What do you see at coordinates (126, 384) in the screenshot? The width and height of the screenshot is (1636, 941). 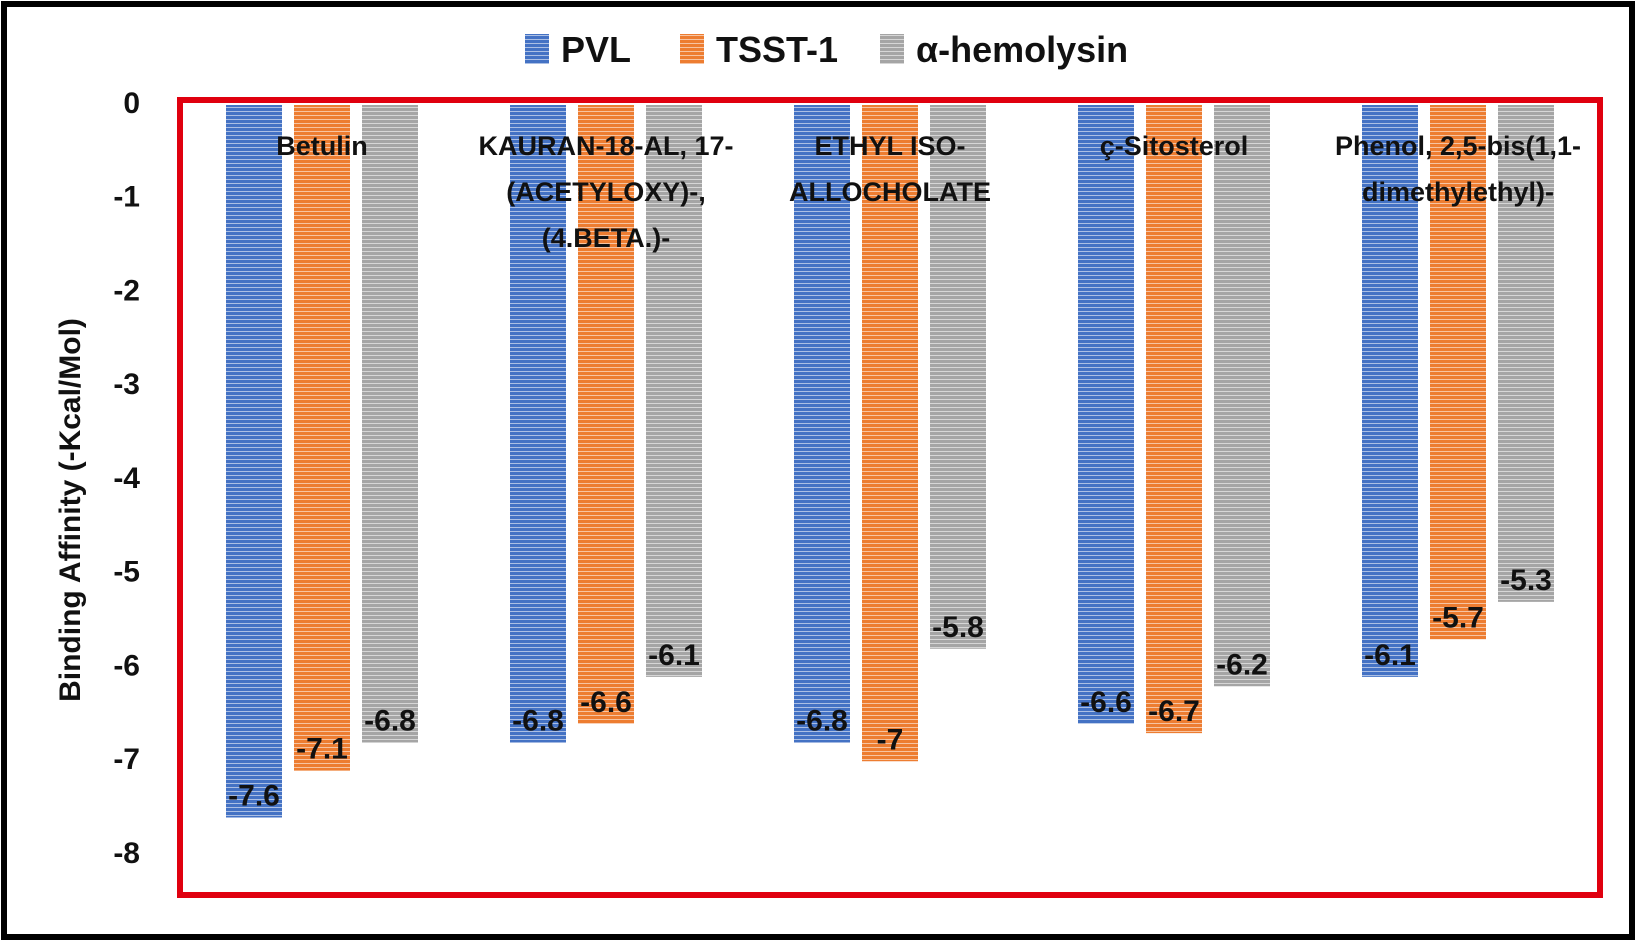 I see `y-tick-label: -3` at bounding box center [126, 384].